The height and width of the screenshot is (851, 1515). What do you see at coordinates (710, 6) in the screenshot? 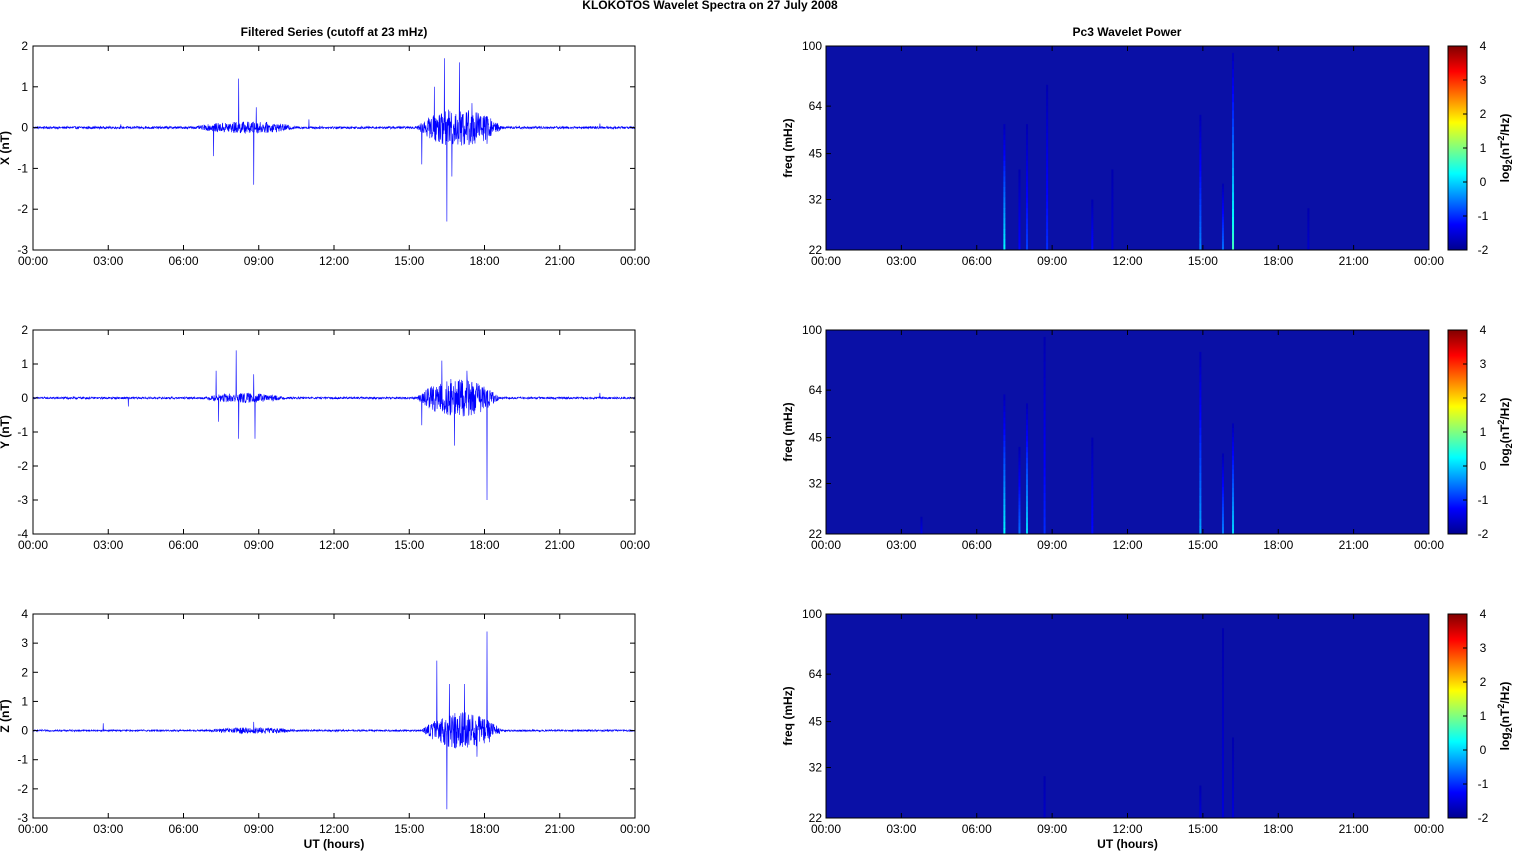
I see `figure-suptitle: KLOKOTOS Wavelet Spectra on 27 July 2008` at bounding box center [710, 6].